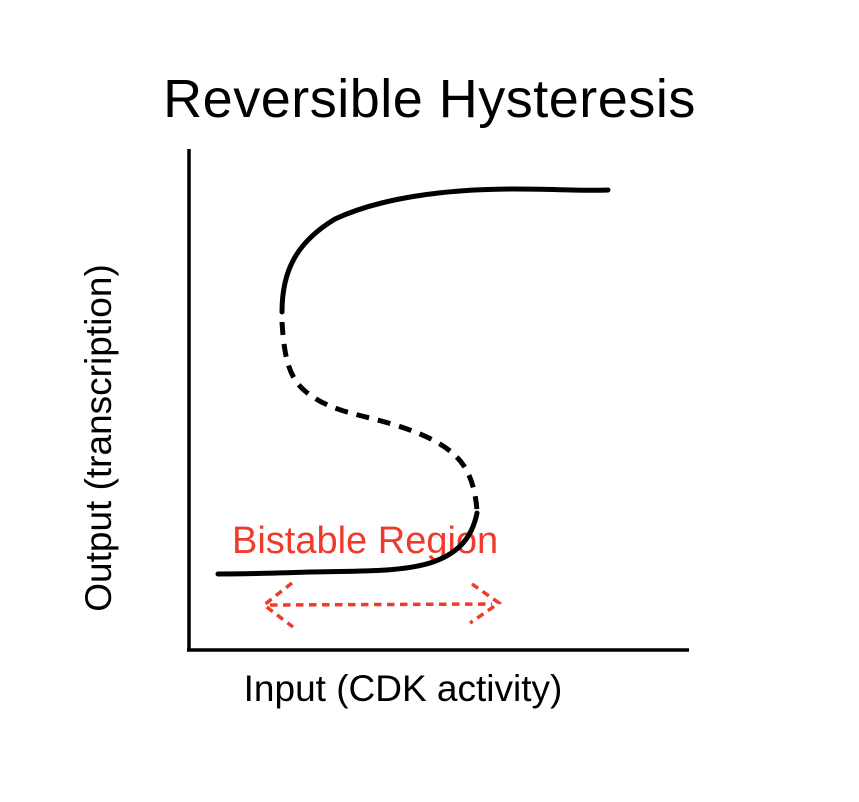  What do you see at coordinates (365, 541) in the screenshot?
I see `bistable-region-label: Bistable Region` at bounding box center [365, 541].